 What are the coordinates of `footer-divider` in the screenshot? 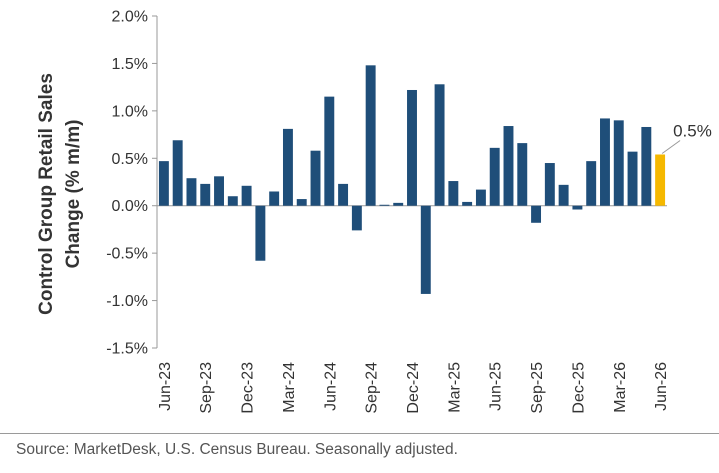 It's located at (359, 433).